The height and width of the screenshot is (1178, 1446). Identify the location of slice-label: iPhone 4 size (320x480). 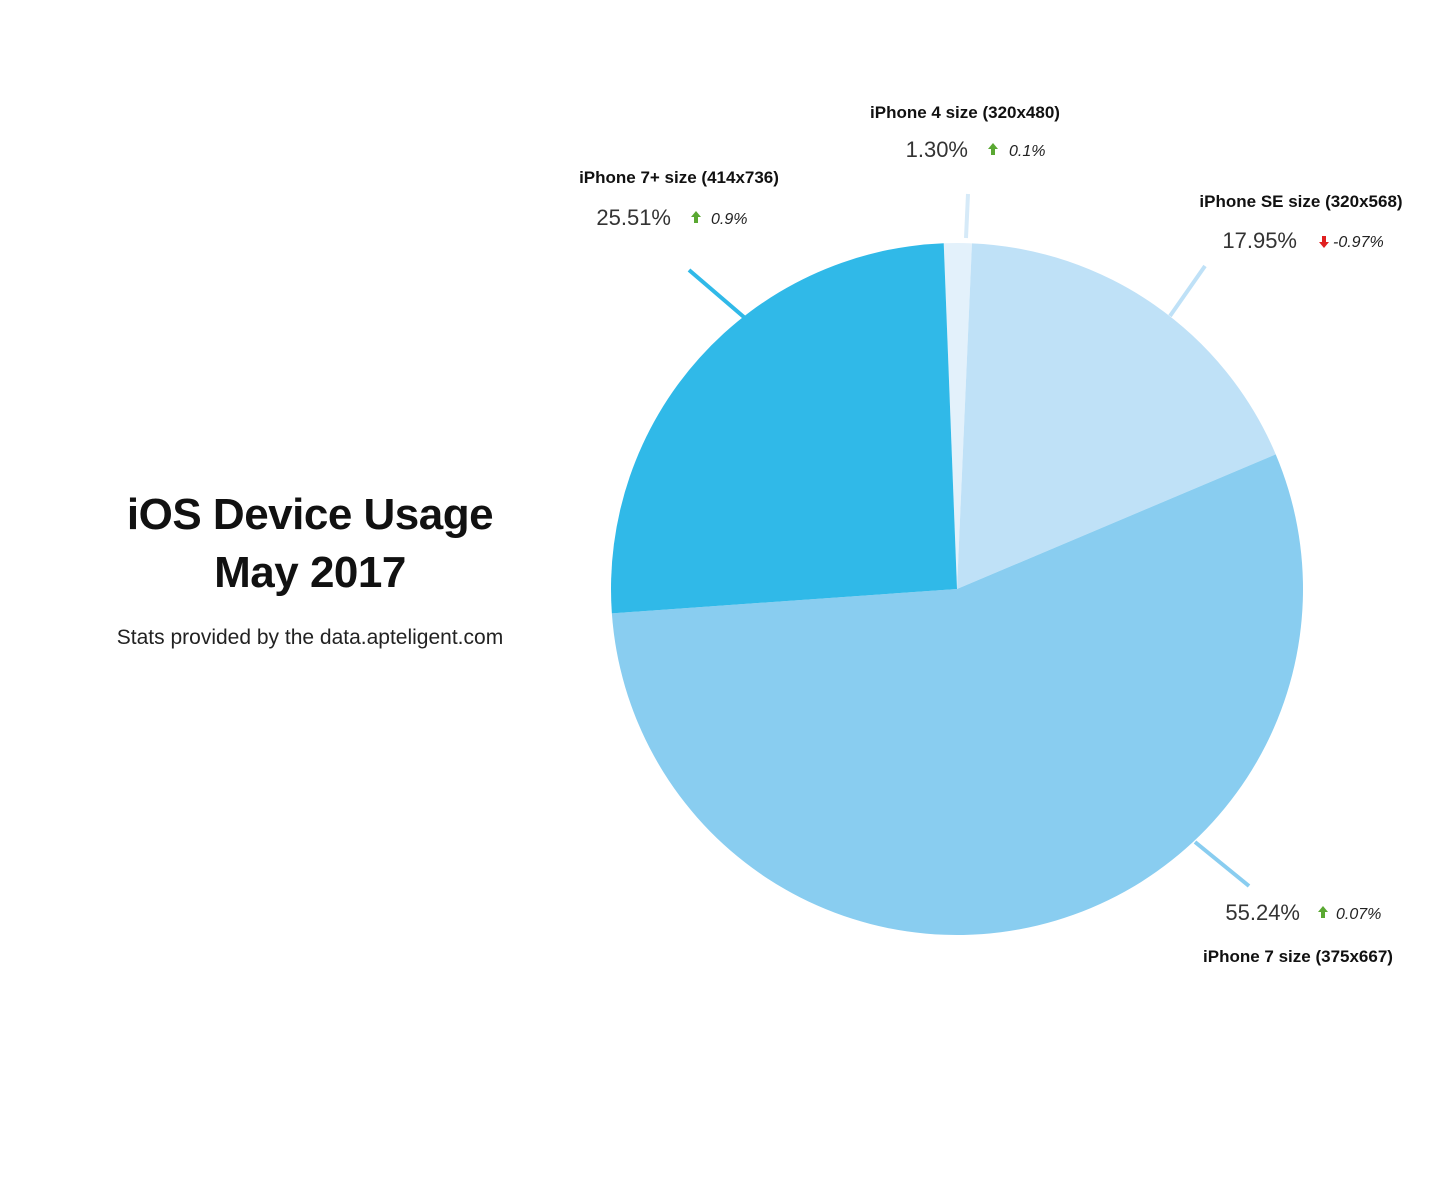
(965, 112).